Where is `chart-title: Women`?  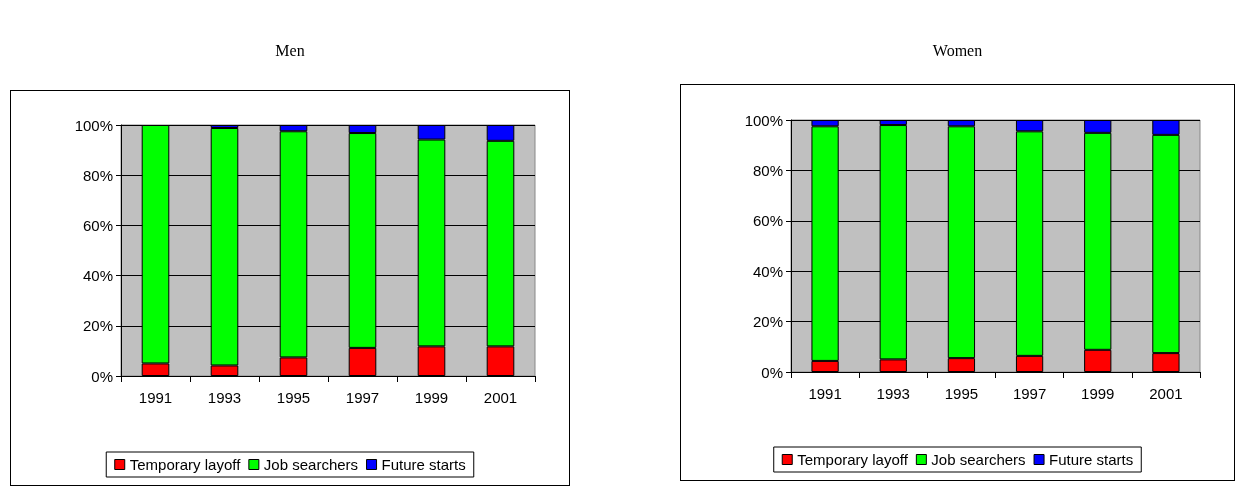 chart-title: Women is located at coordinates (957, 51).